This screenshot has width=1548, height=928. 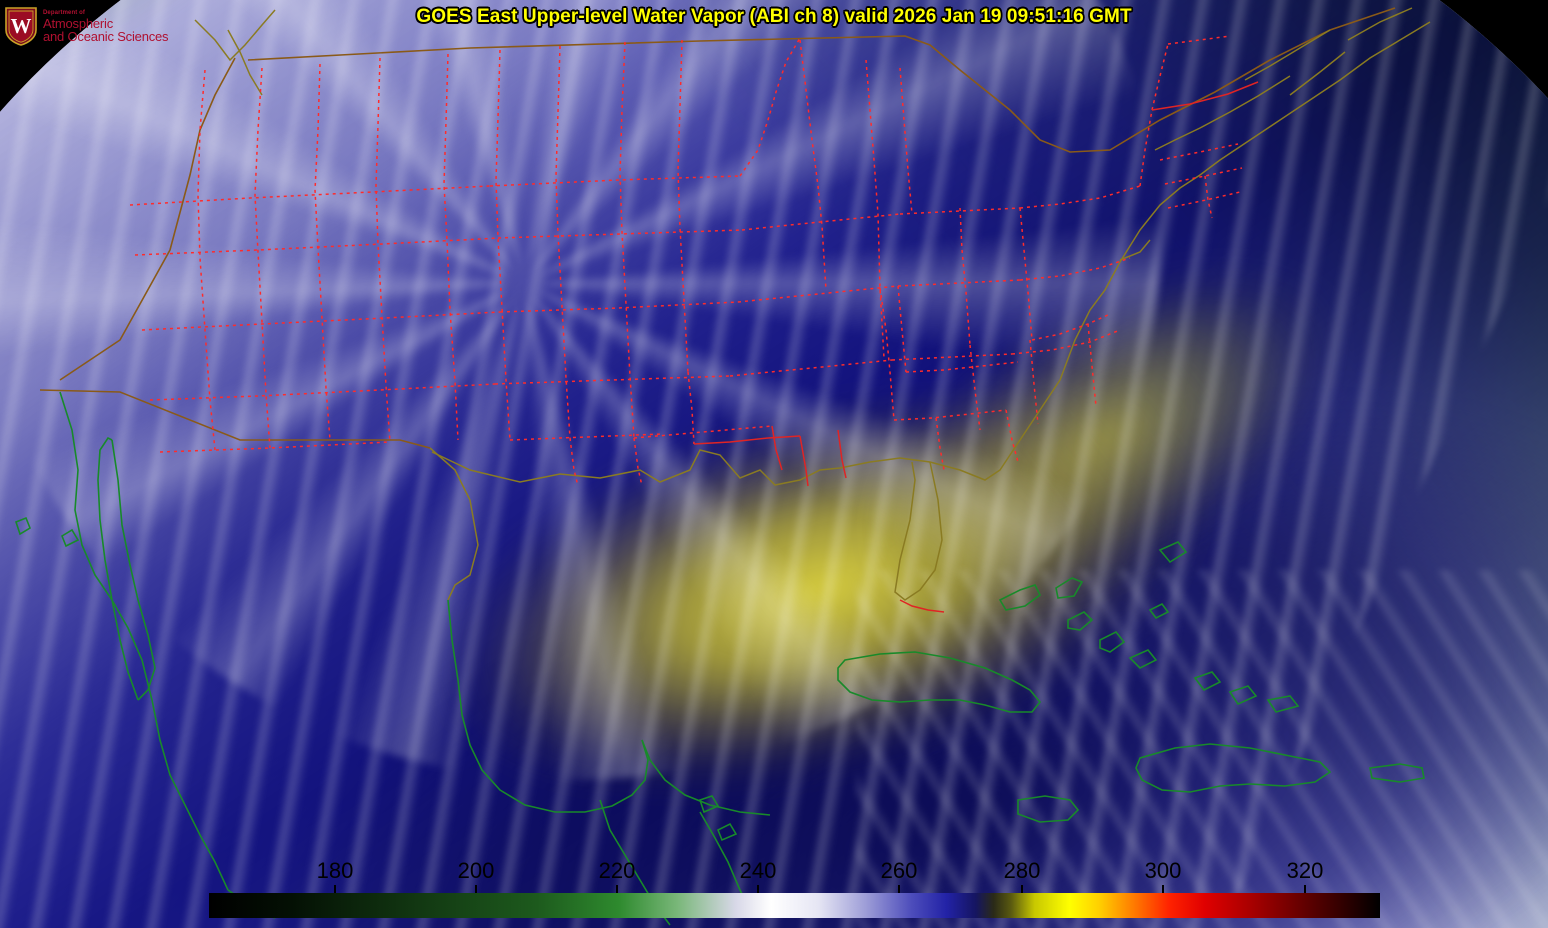 I want to click on colorbar-label-260: 260, so click(x=899, y=870).